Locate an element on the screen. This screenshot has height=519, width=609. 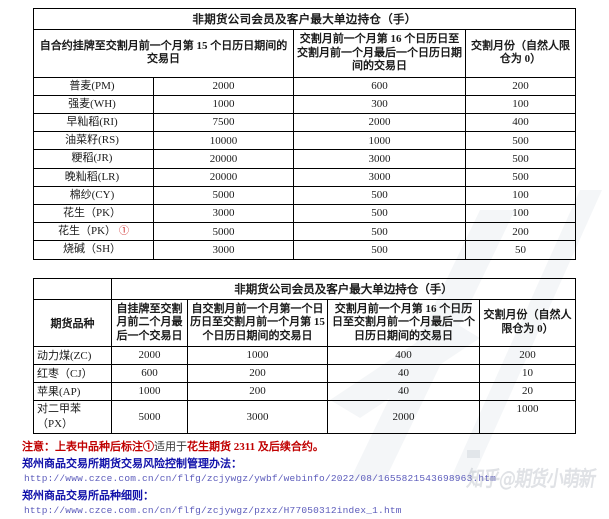
table-row: 对二甲苯（PX） 5000 3000 2000 1000 is located at coordinates (304, 417).